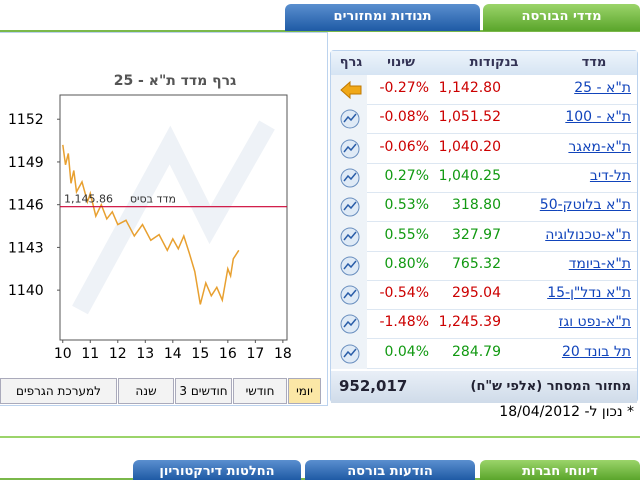  I want to click on points: 284.79, so click(476, 351).